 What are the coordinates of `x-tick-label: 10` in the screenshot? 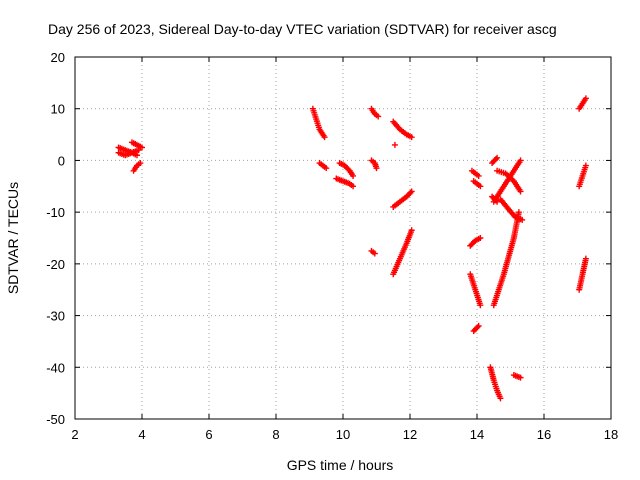 It's located at (343, 434).